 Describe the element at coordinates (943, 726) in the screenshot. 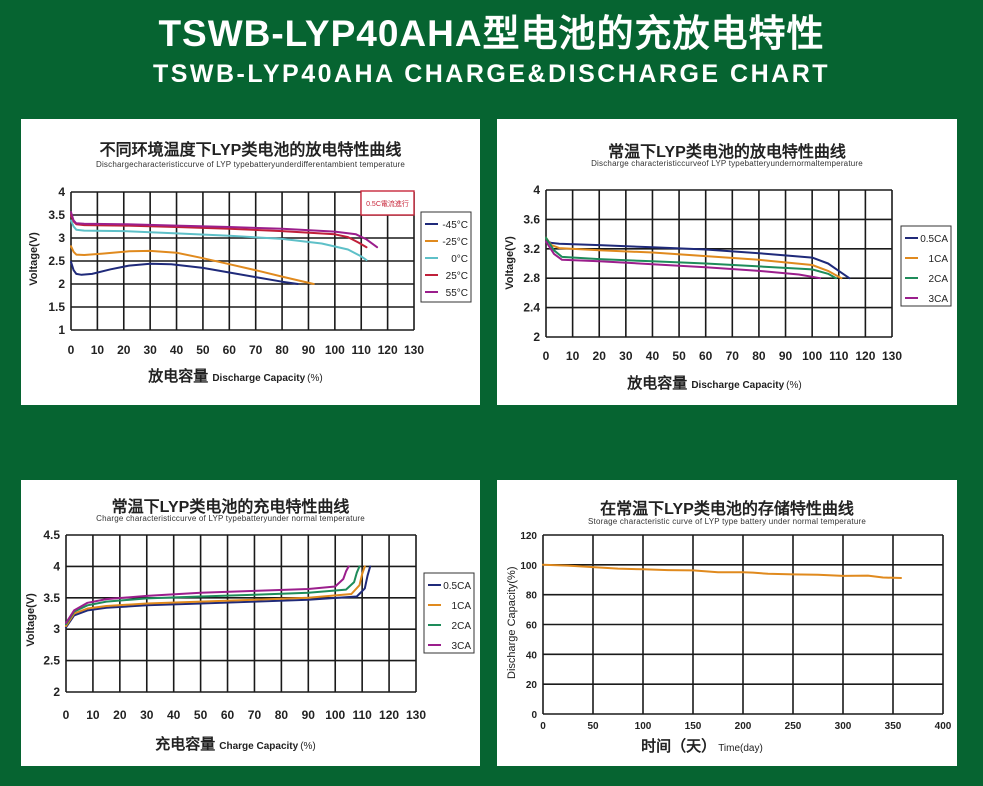

I see `x-tick-label: 400` at that location.